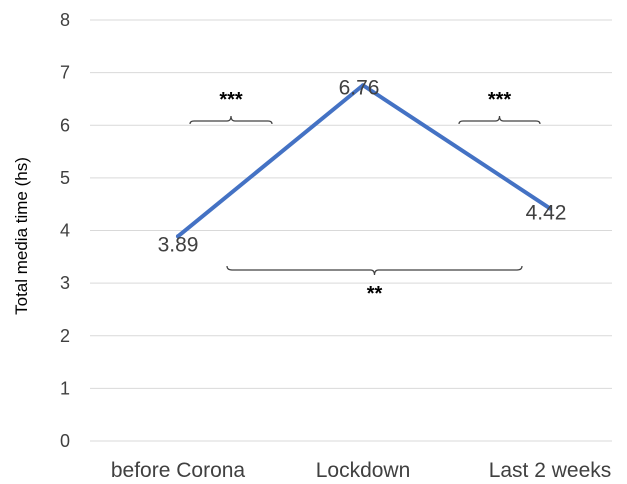 This screenshot has height=484, width=627. I want to click on data-label: 6.76, so click(359, 87).